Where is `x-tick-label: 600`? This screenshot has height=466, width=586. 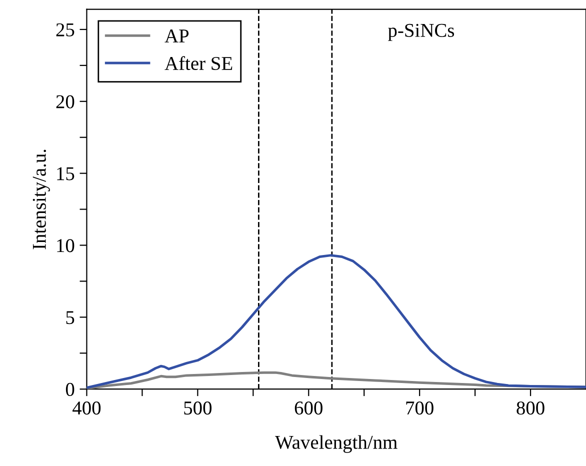
x-tick-label: 600 is located at coordinates (308, 408).